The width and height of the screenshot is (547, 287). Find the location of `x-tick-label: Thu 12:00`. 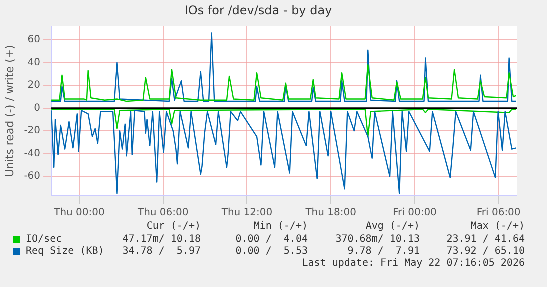

x-tick-label: Thu 12:00 is located at coordinates (246, 213).